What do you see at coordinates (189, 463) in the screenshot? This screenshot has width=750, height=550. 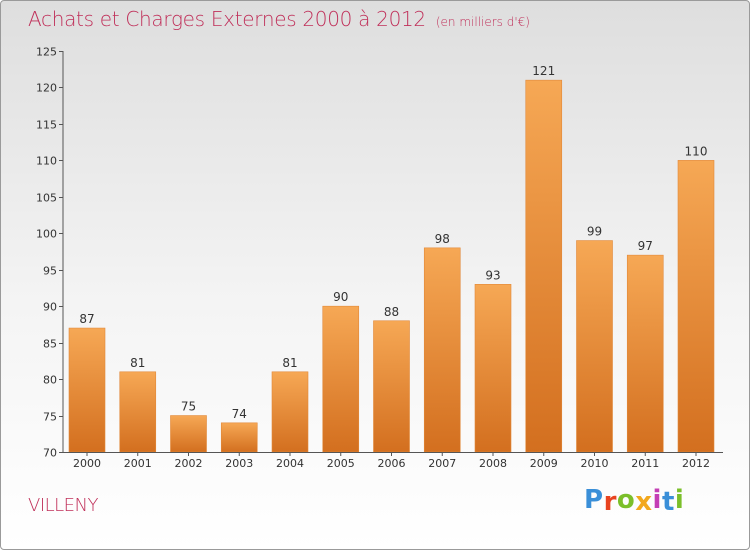 I see `x-tick-label: 2002` at bounding box center [189, 463].